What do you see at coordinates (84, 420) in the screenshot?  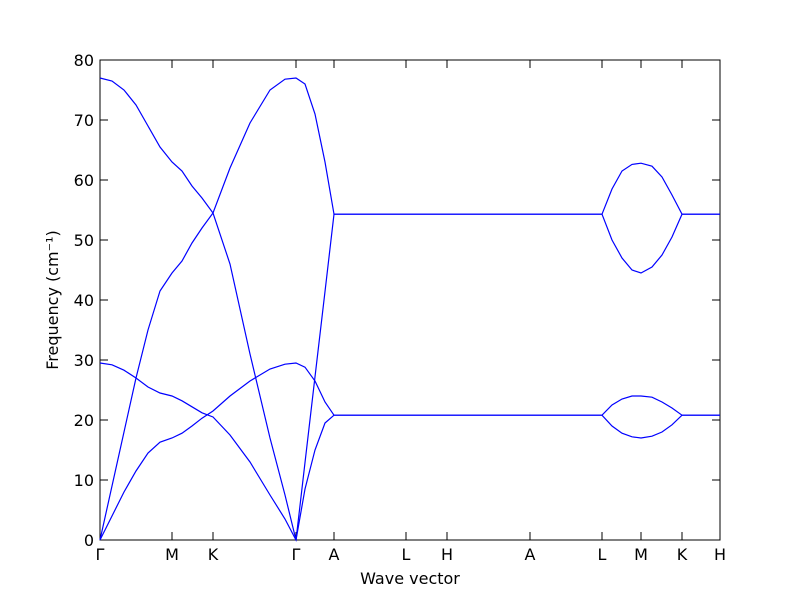 I see `y-tick-label: 20` at bounding box center [84, 420].